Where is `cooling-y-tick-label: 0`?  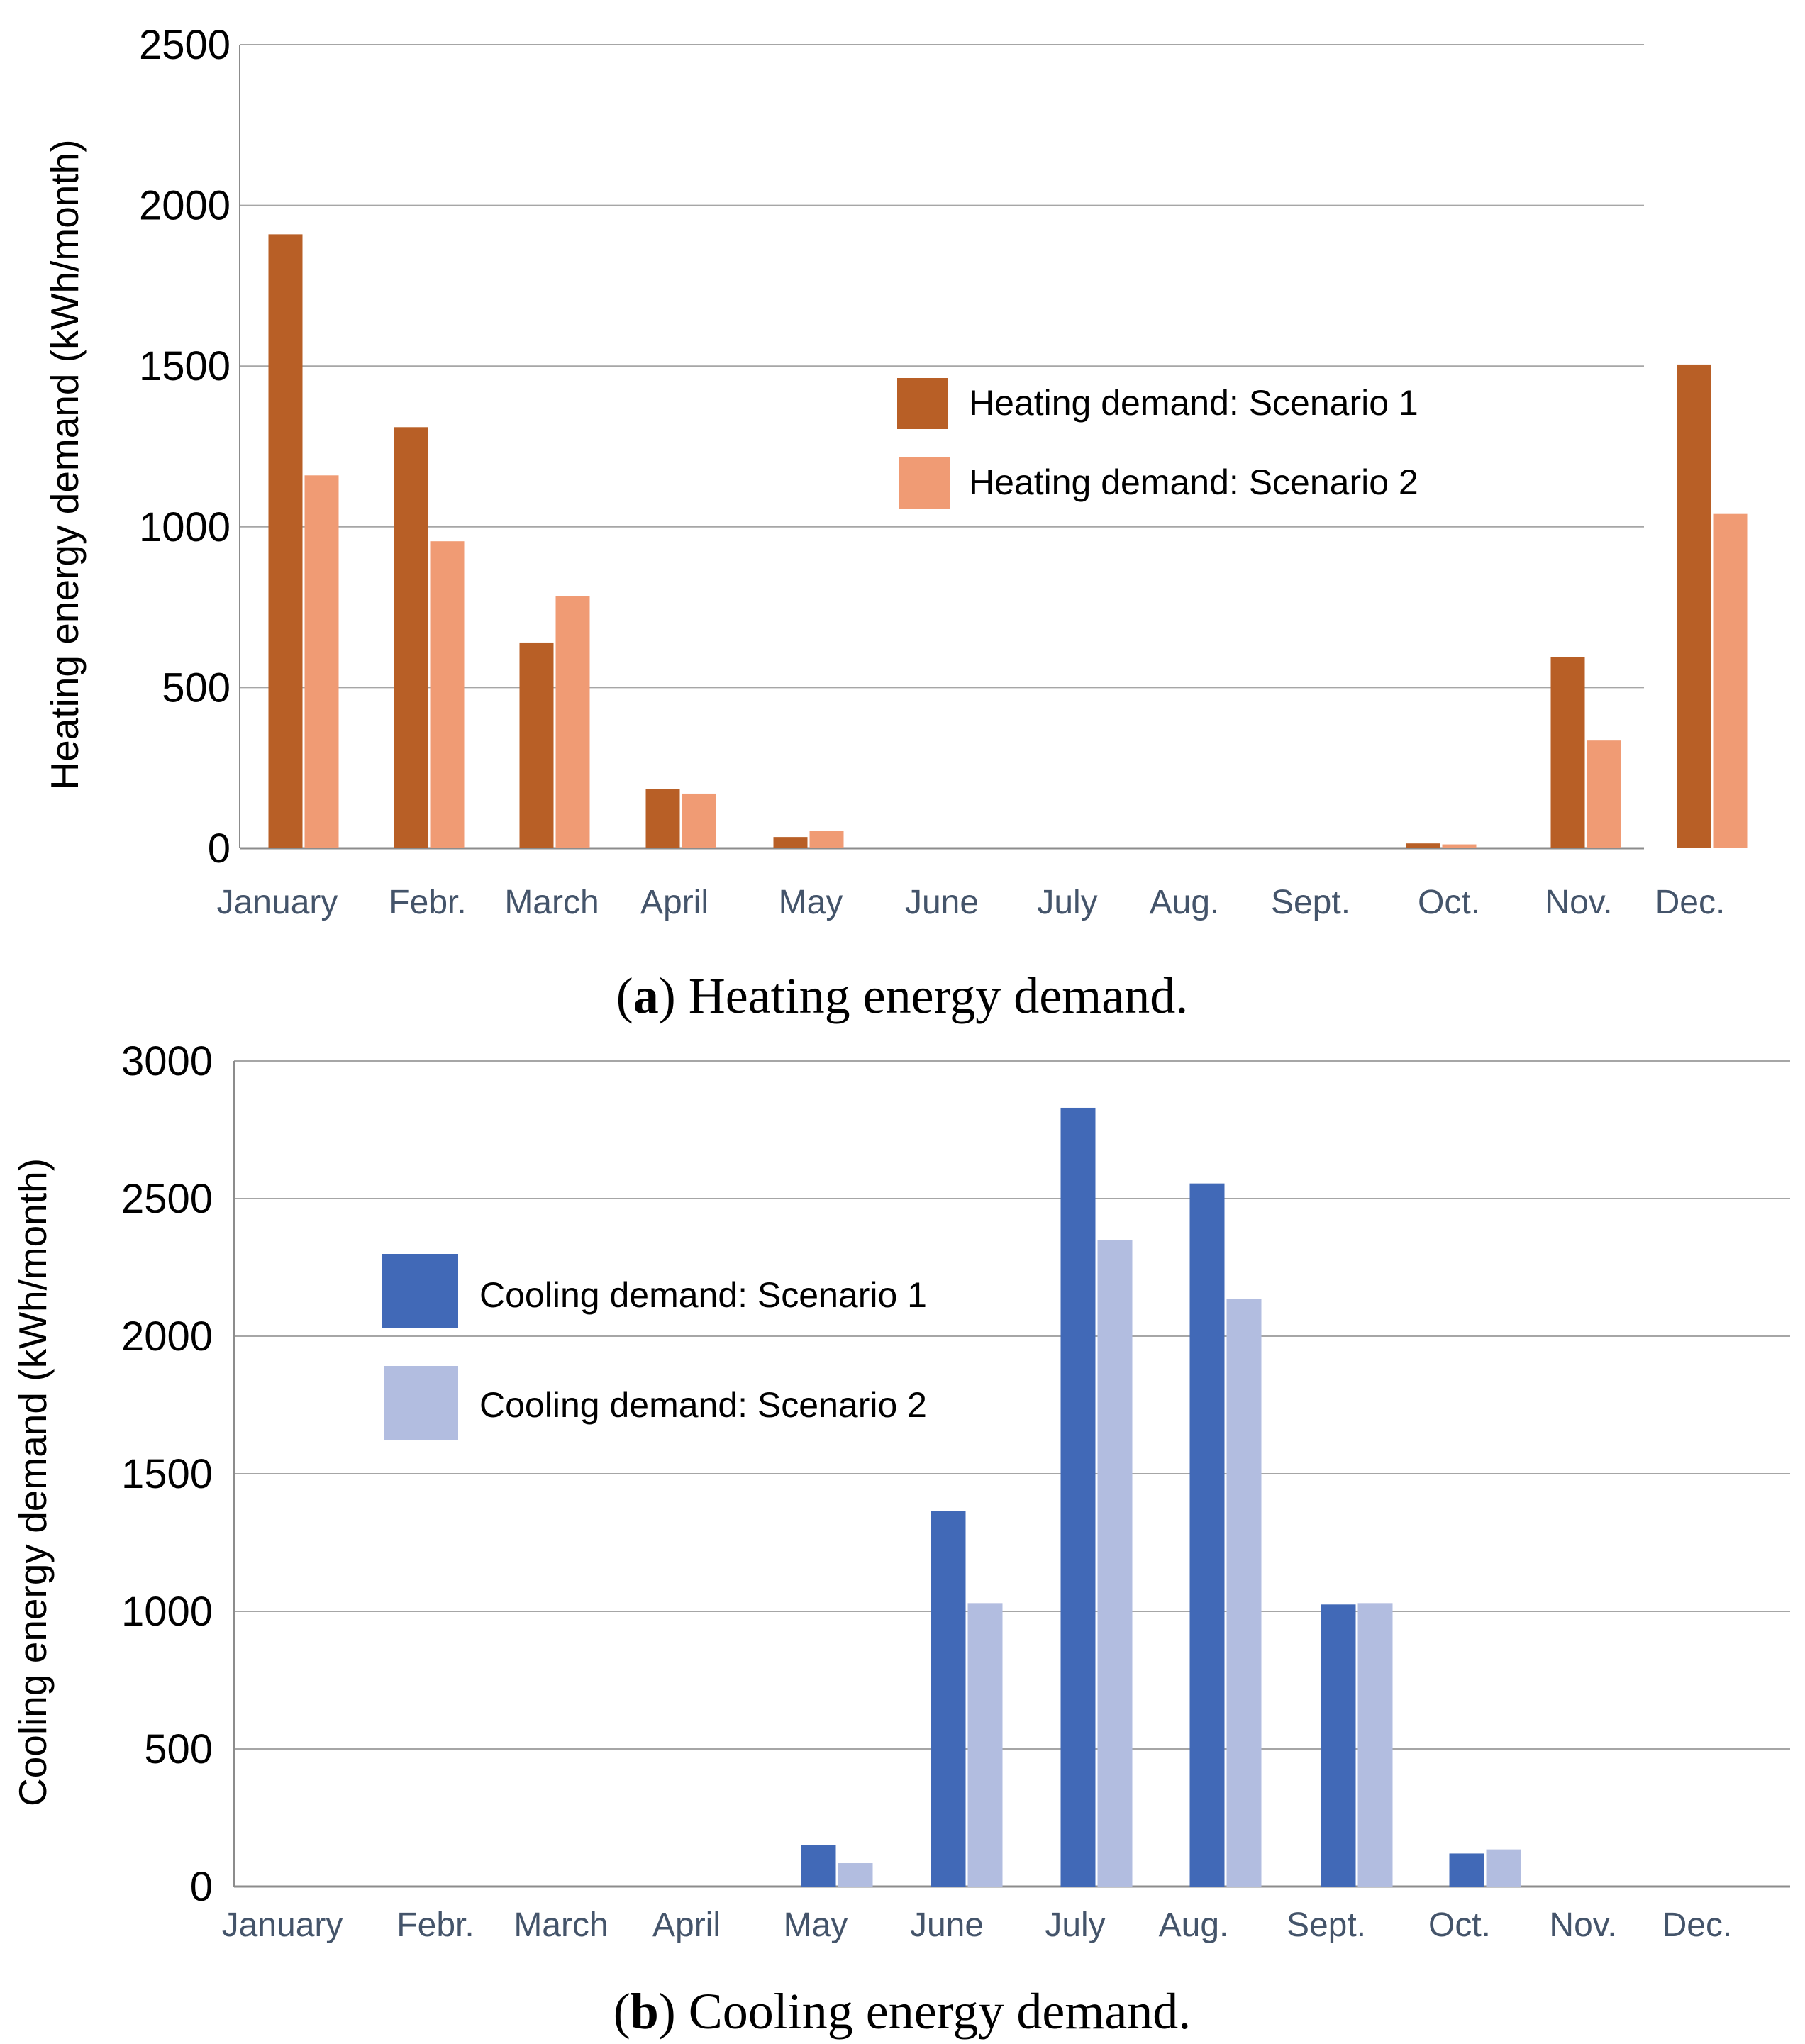
cooling-y-tick-label: 0 is located at coordinates (202, 1887).